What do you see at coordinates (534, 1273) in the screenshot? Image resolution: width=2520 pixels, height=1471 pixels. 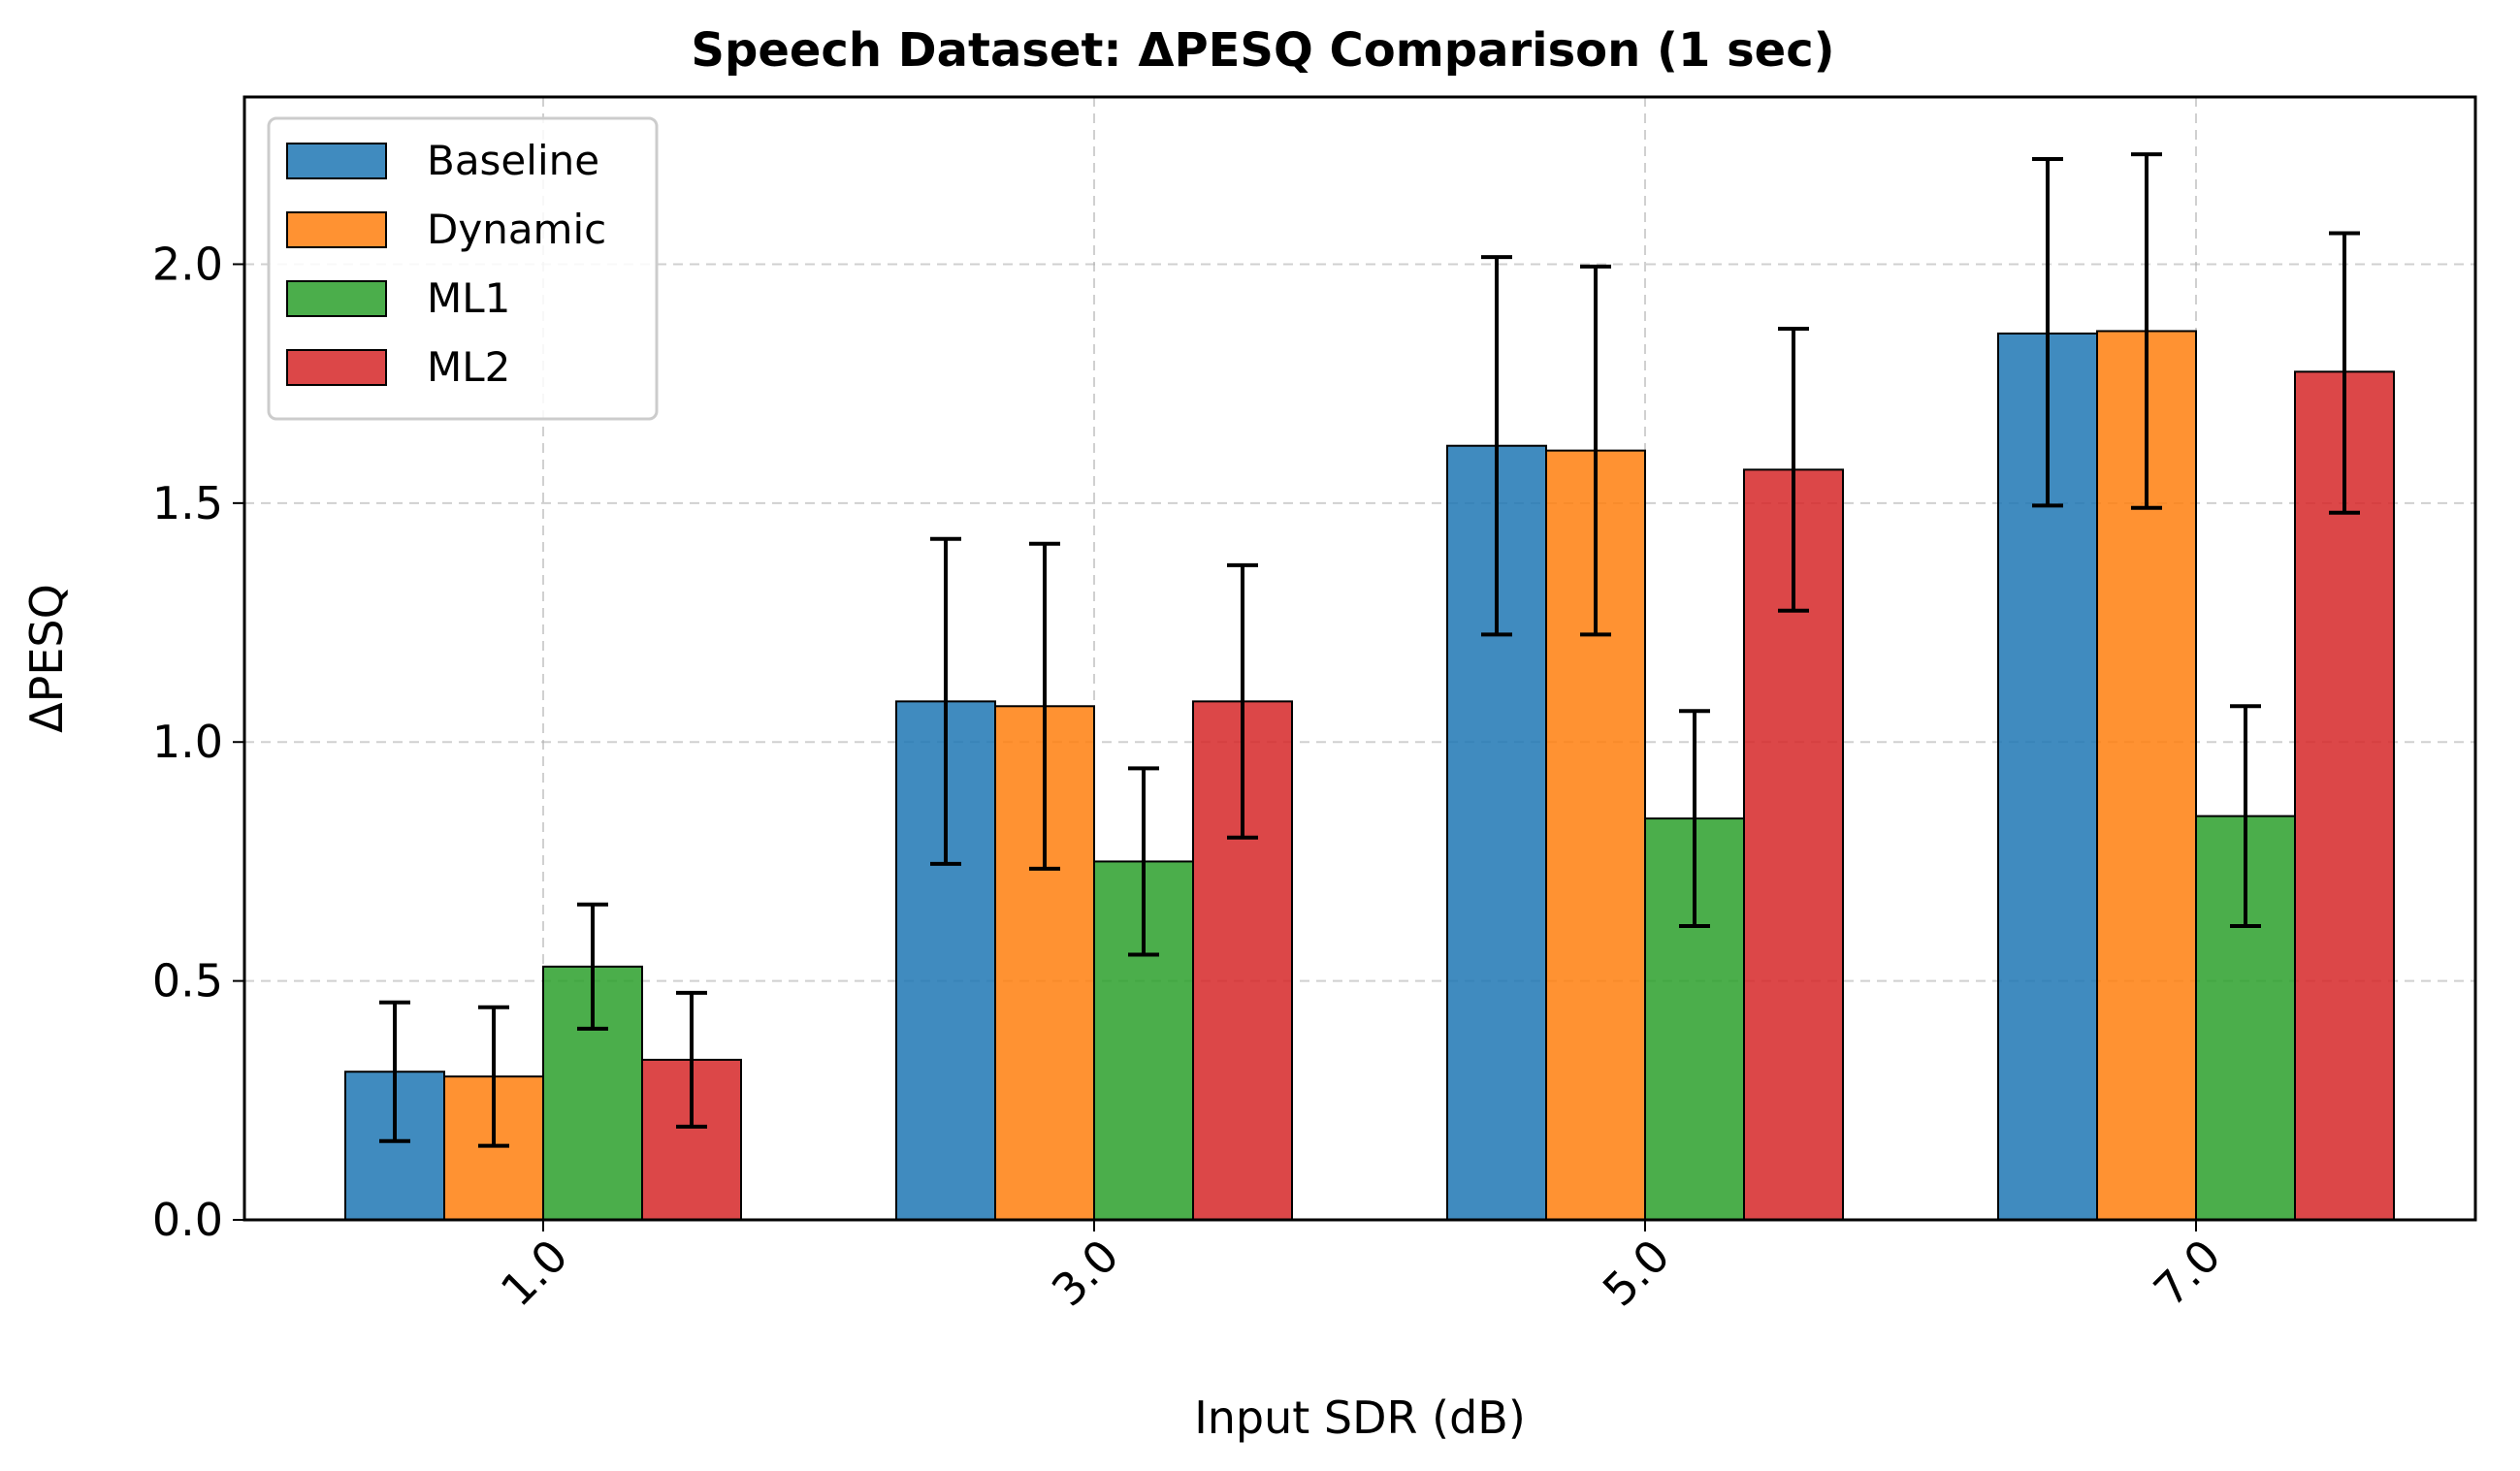 I see `x-tick-label: 1.0` at bounding box center [534, 1273].